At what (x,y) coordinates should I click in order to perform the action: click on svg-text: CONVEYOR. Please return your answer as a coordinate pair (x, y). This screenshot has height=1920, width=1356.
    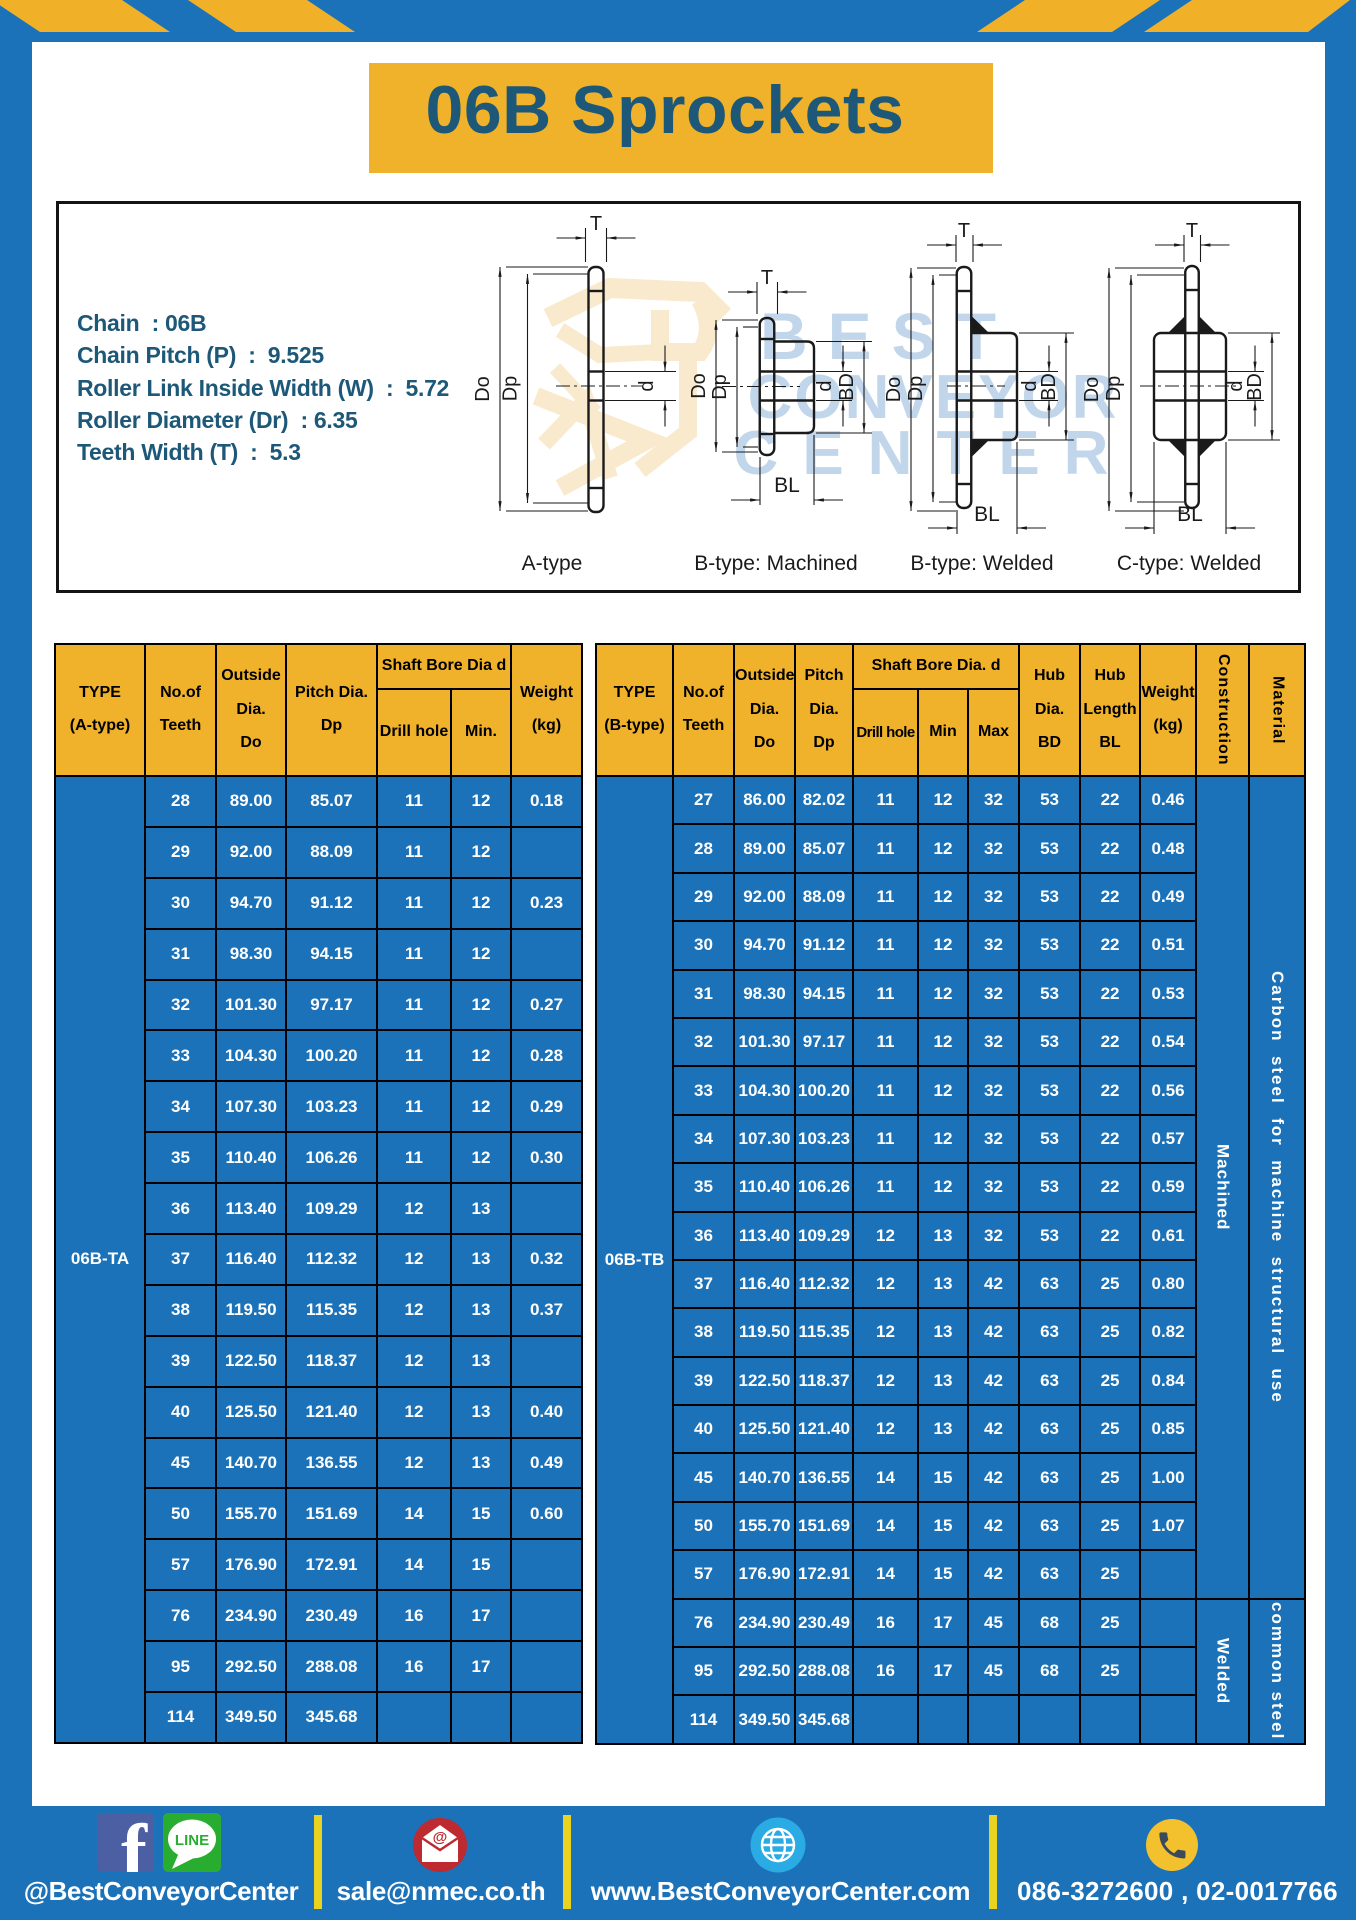
    Looking at the image, I should click on (933, 397).